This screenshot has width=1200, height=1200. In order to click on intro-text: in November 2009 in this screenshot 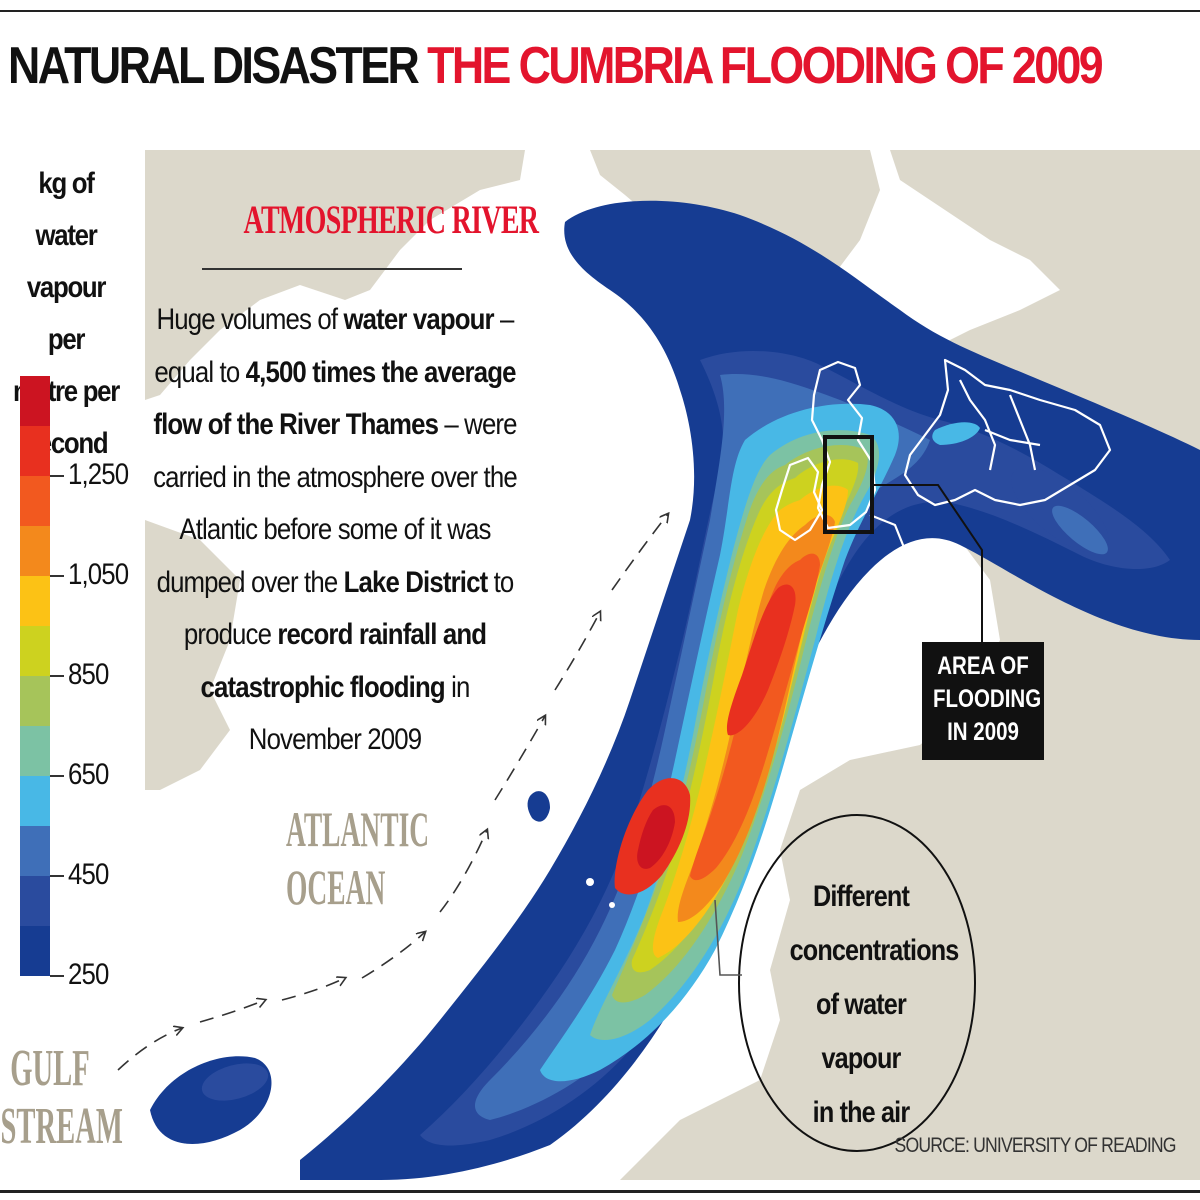, I will do `click(359, 713)`.